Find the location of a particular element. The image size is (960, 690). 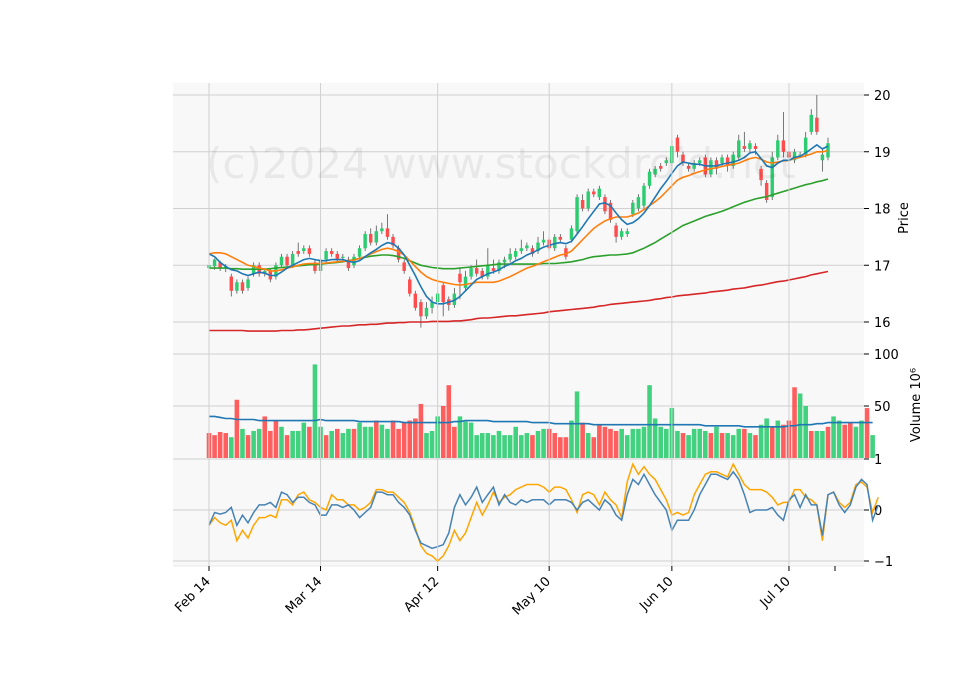

price-tick-label: 17 is located at coordinates (882, 266).